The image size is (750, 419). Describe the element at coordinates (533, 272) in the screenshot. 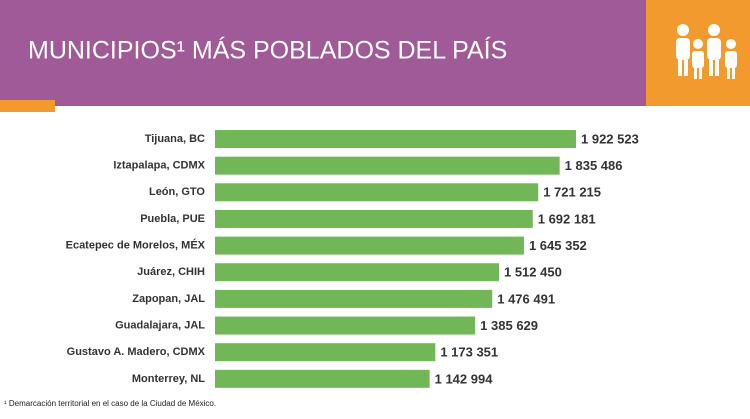

I see `value-label: 1 512 450` at that location.